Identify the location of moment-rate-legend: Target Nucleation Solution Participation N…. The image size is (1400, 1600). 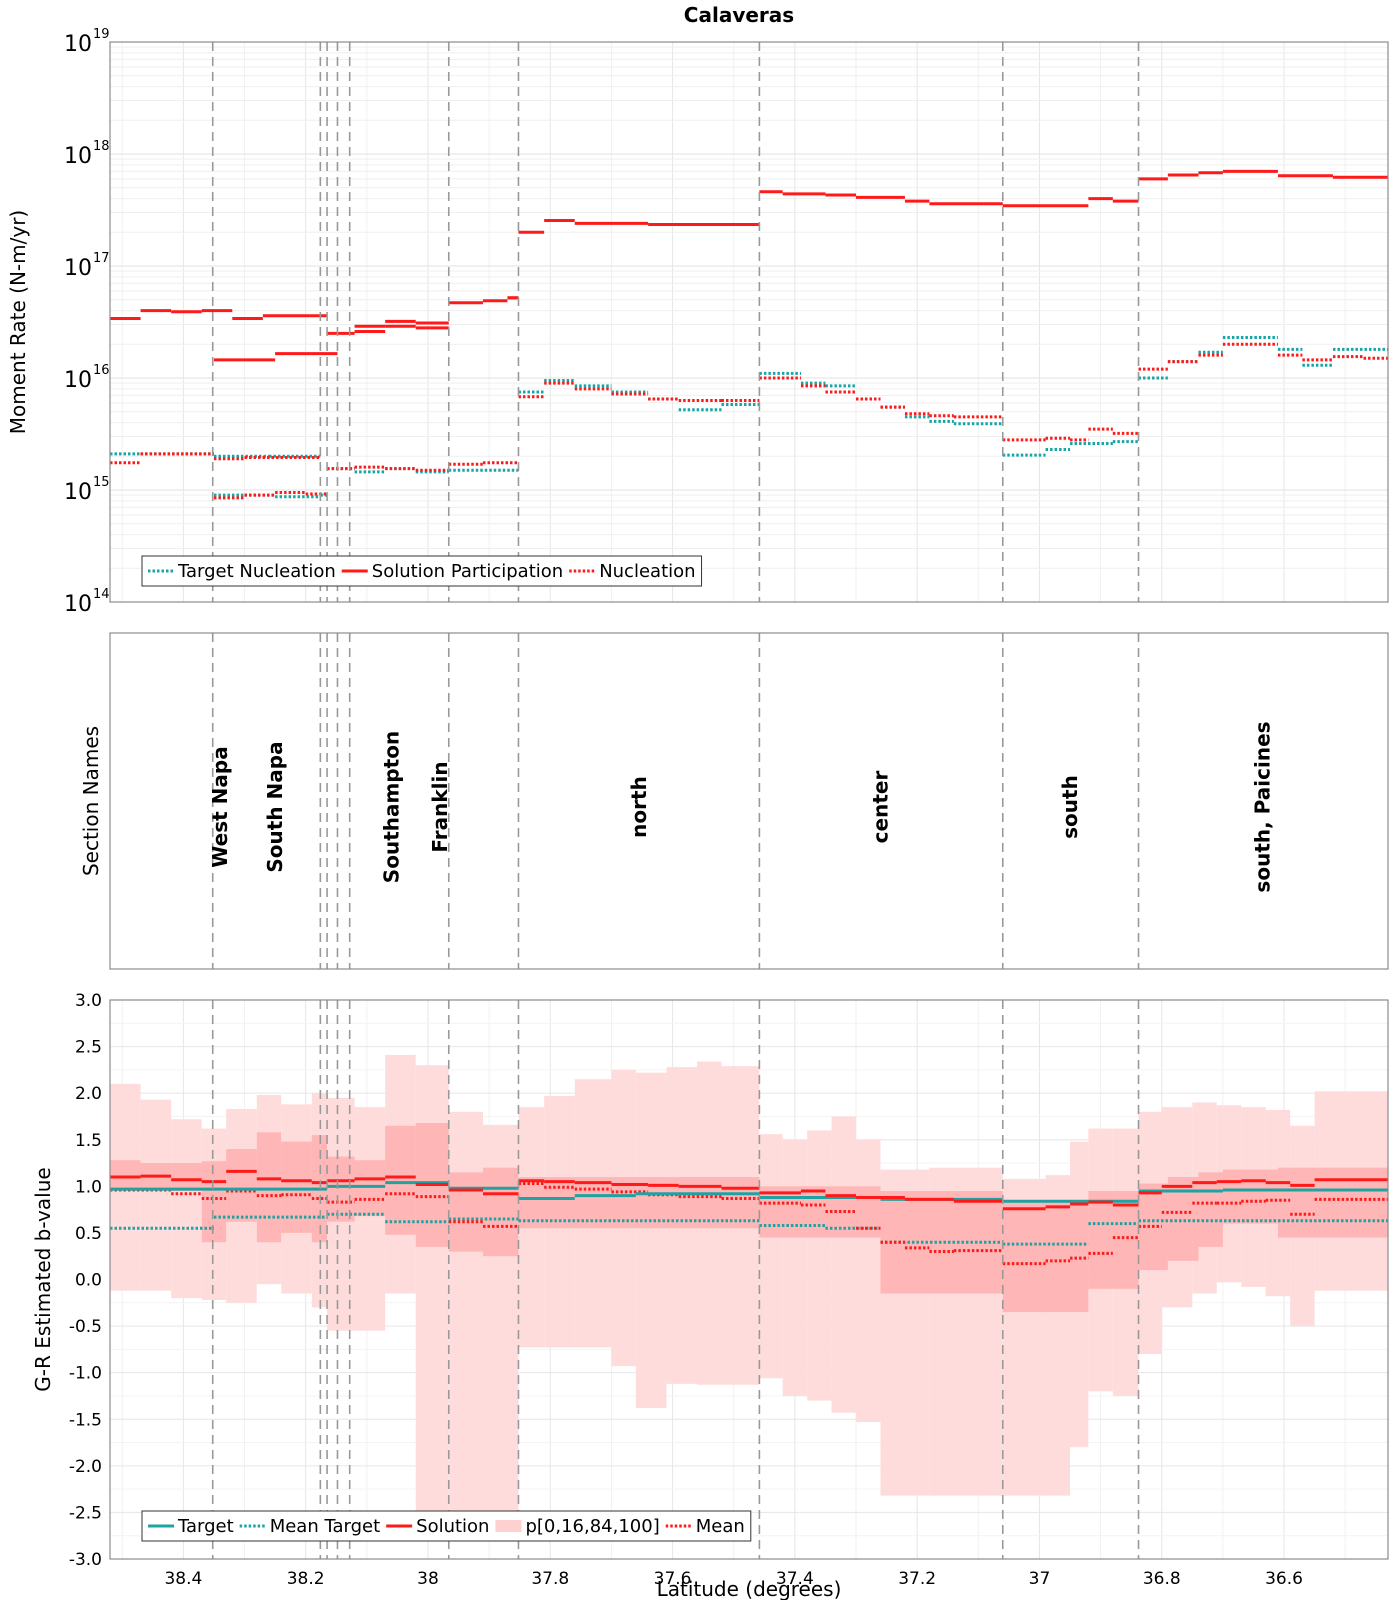
(422, 571).